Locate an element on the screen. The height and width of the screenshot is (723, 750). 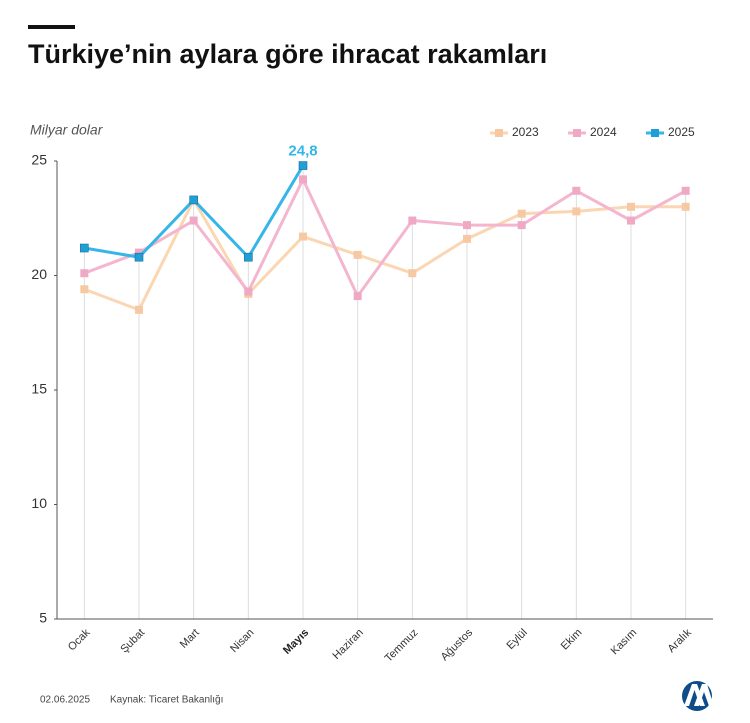
x-tick-label: Aralık is located at coordinates (679, 640).